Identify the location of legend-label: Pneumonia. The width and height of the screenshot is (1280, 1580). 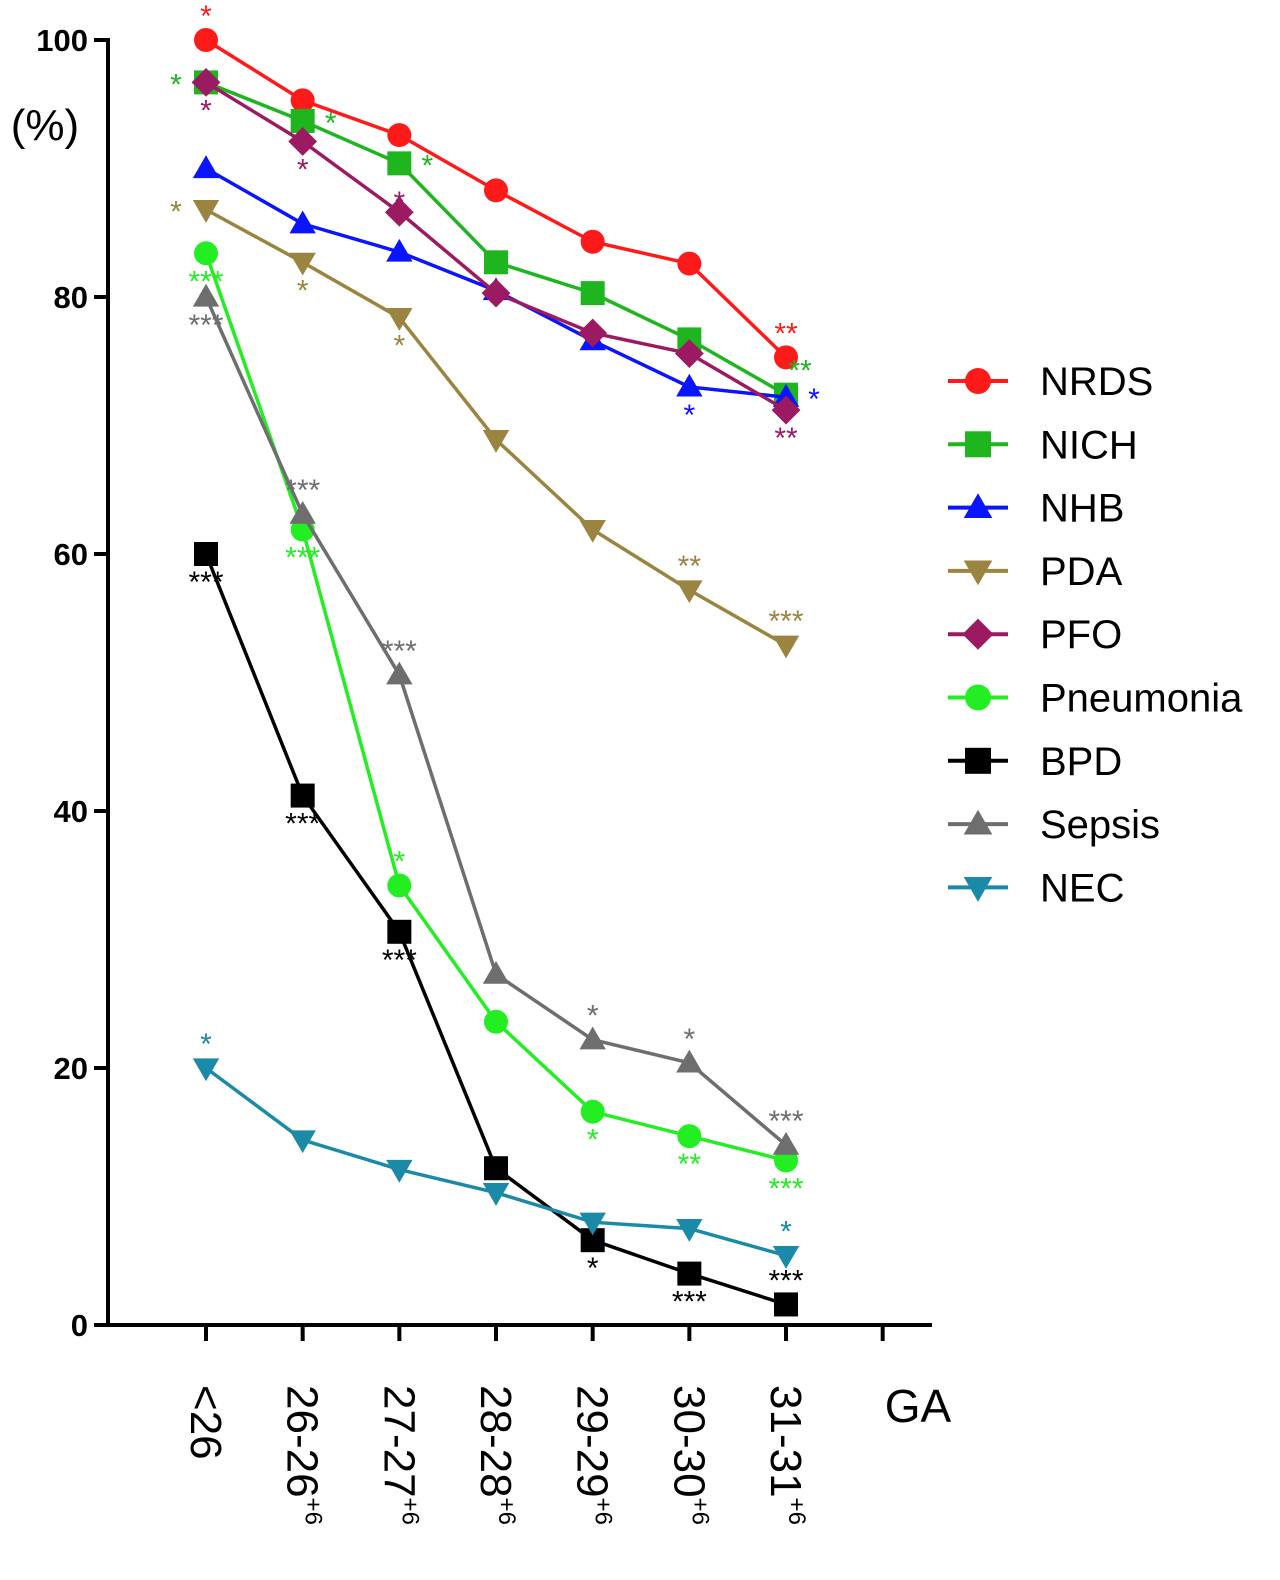
(1141, 699).